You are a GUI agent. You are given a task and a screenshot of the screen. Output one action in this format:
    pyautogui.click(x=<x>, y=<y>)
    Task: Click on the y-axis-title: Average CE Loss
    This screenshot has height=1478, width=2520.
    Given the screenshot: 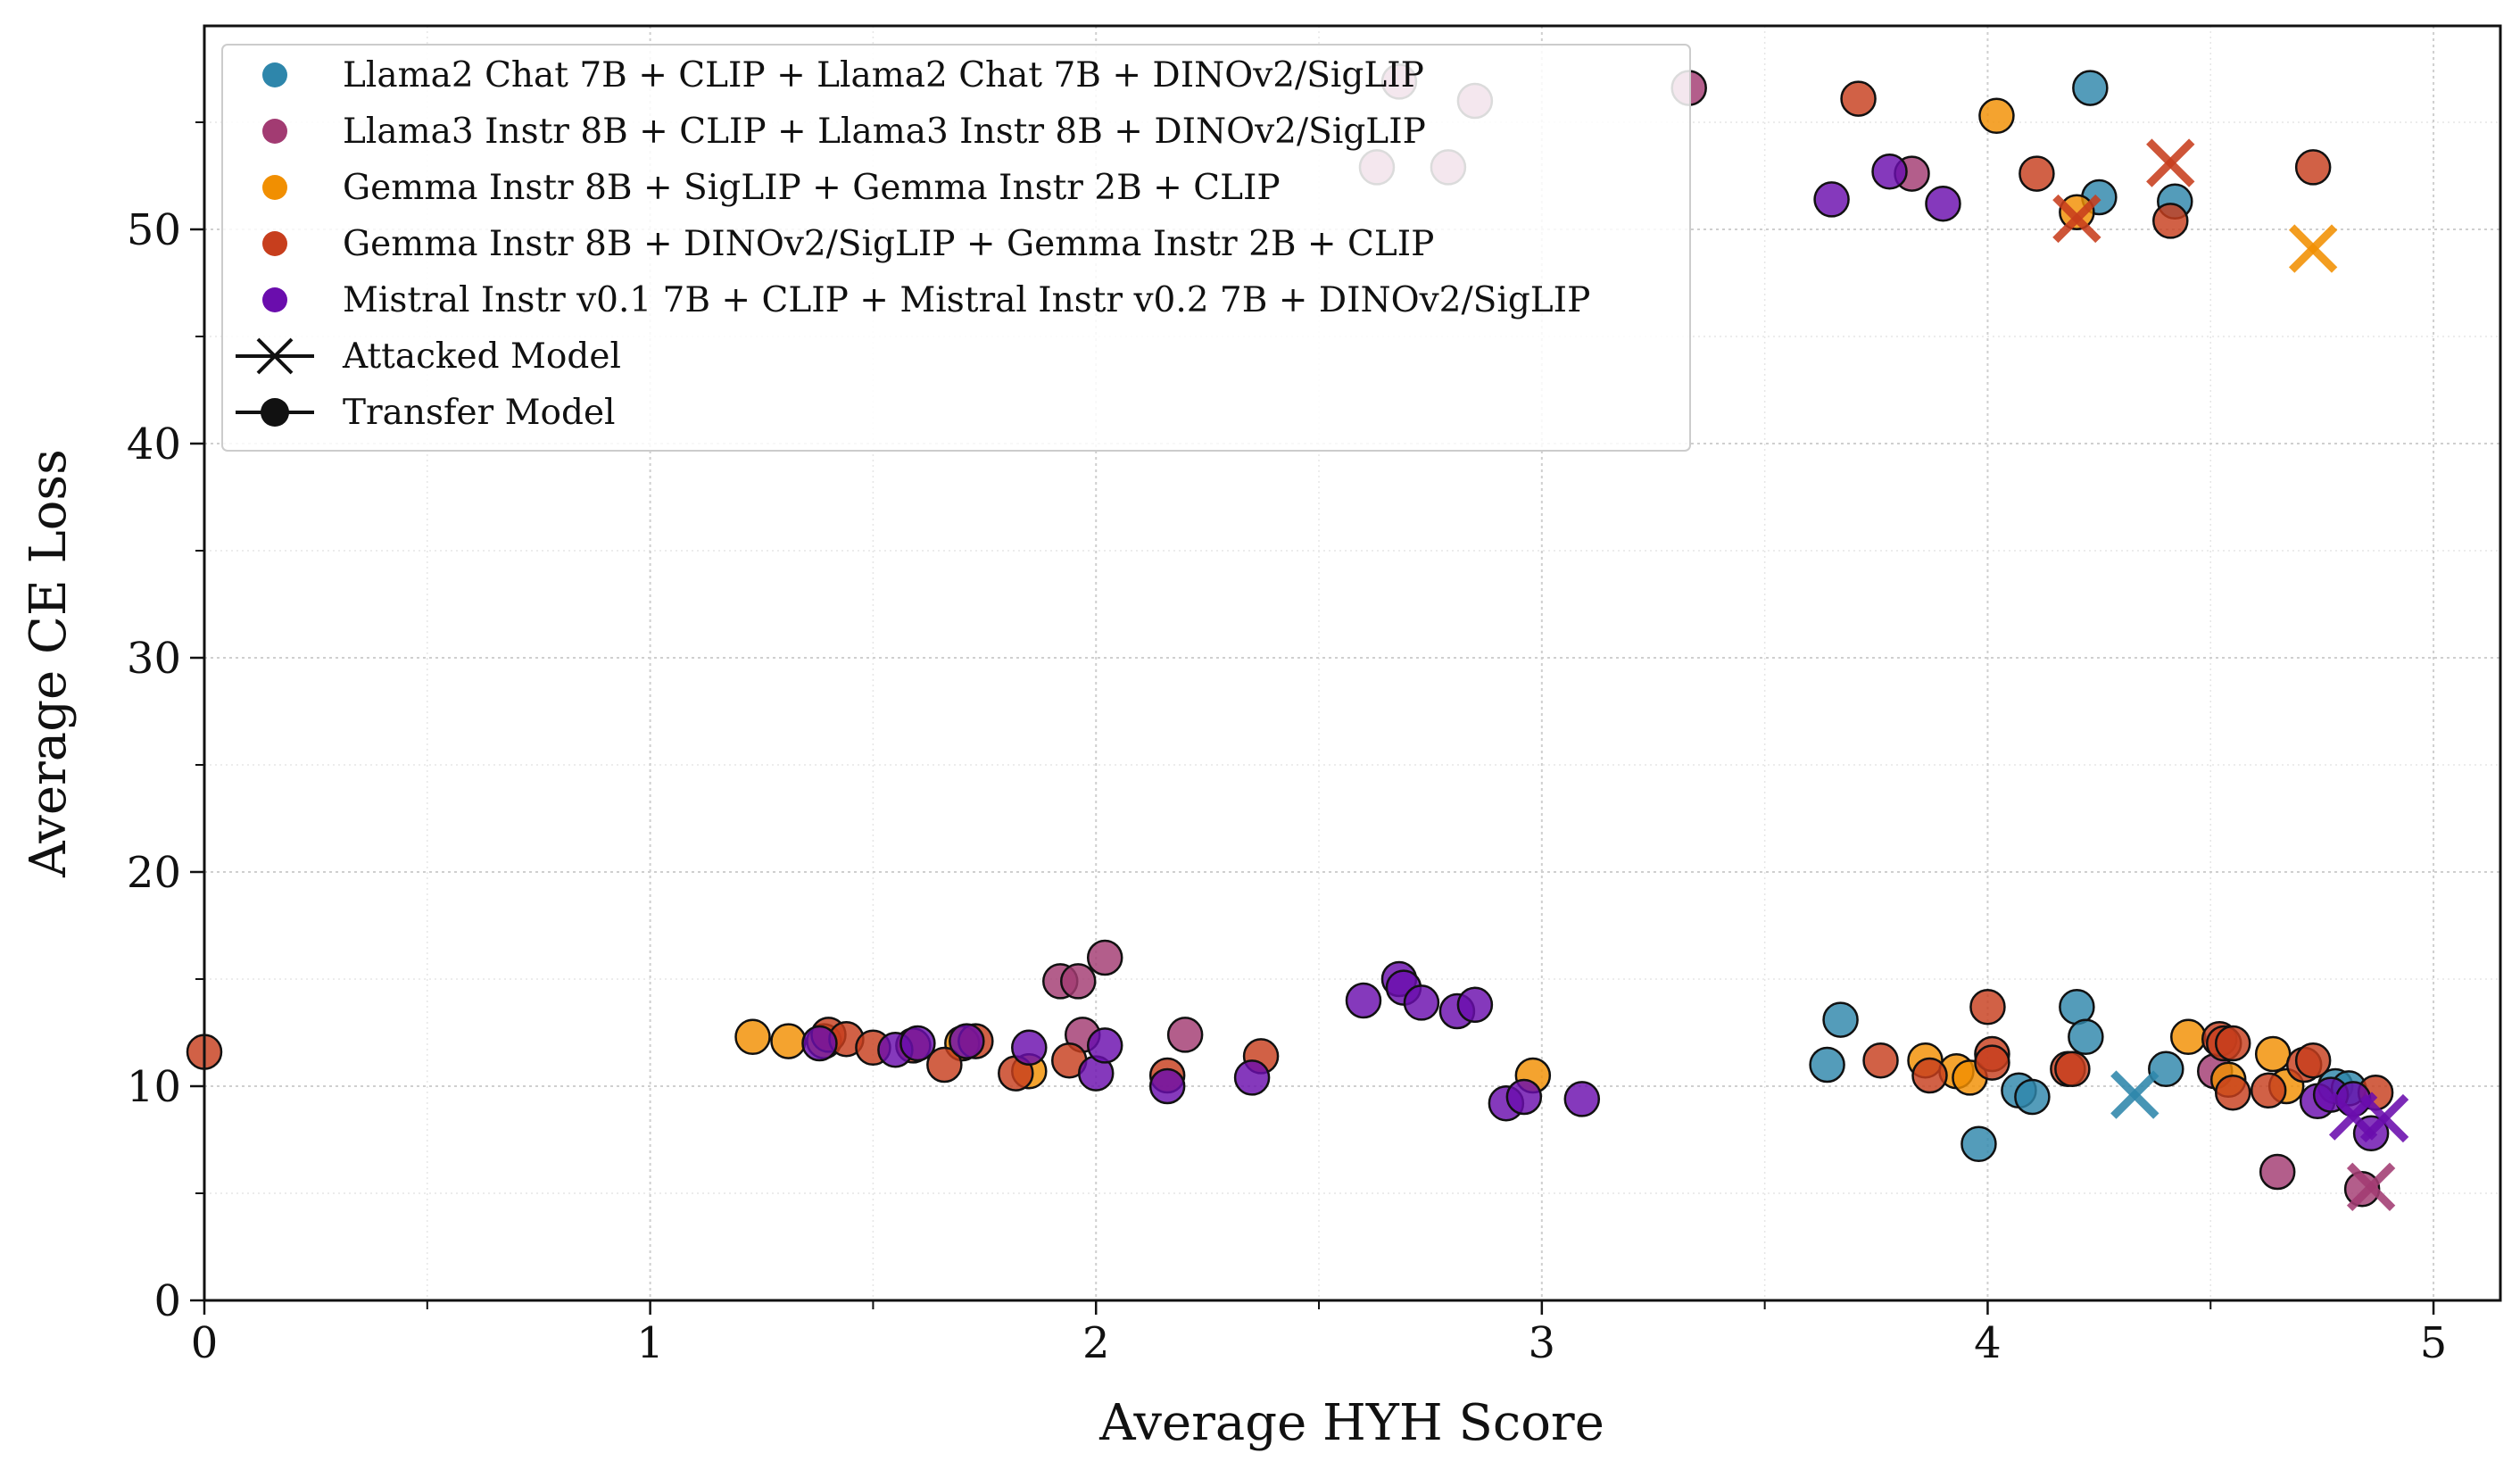 What is the action you would take?
    pyautogui.click(x=49, y=663)
    